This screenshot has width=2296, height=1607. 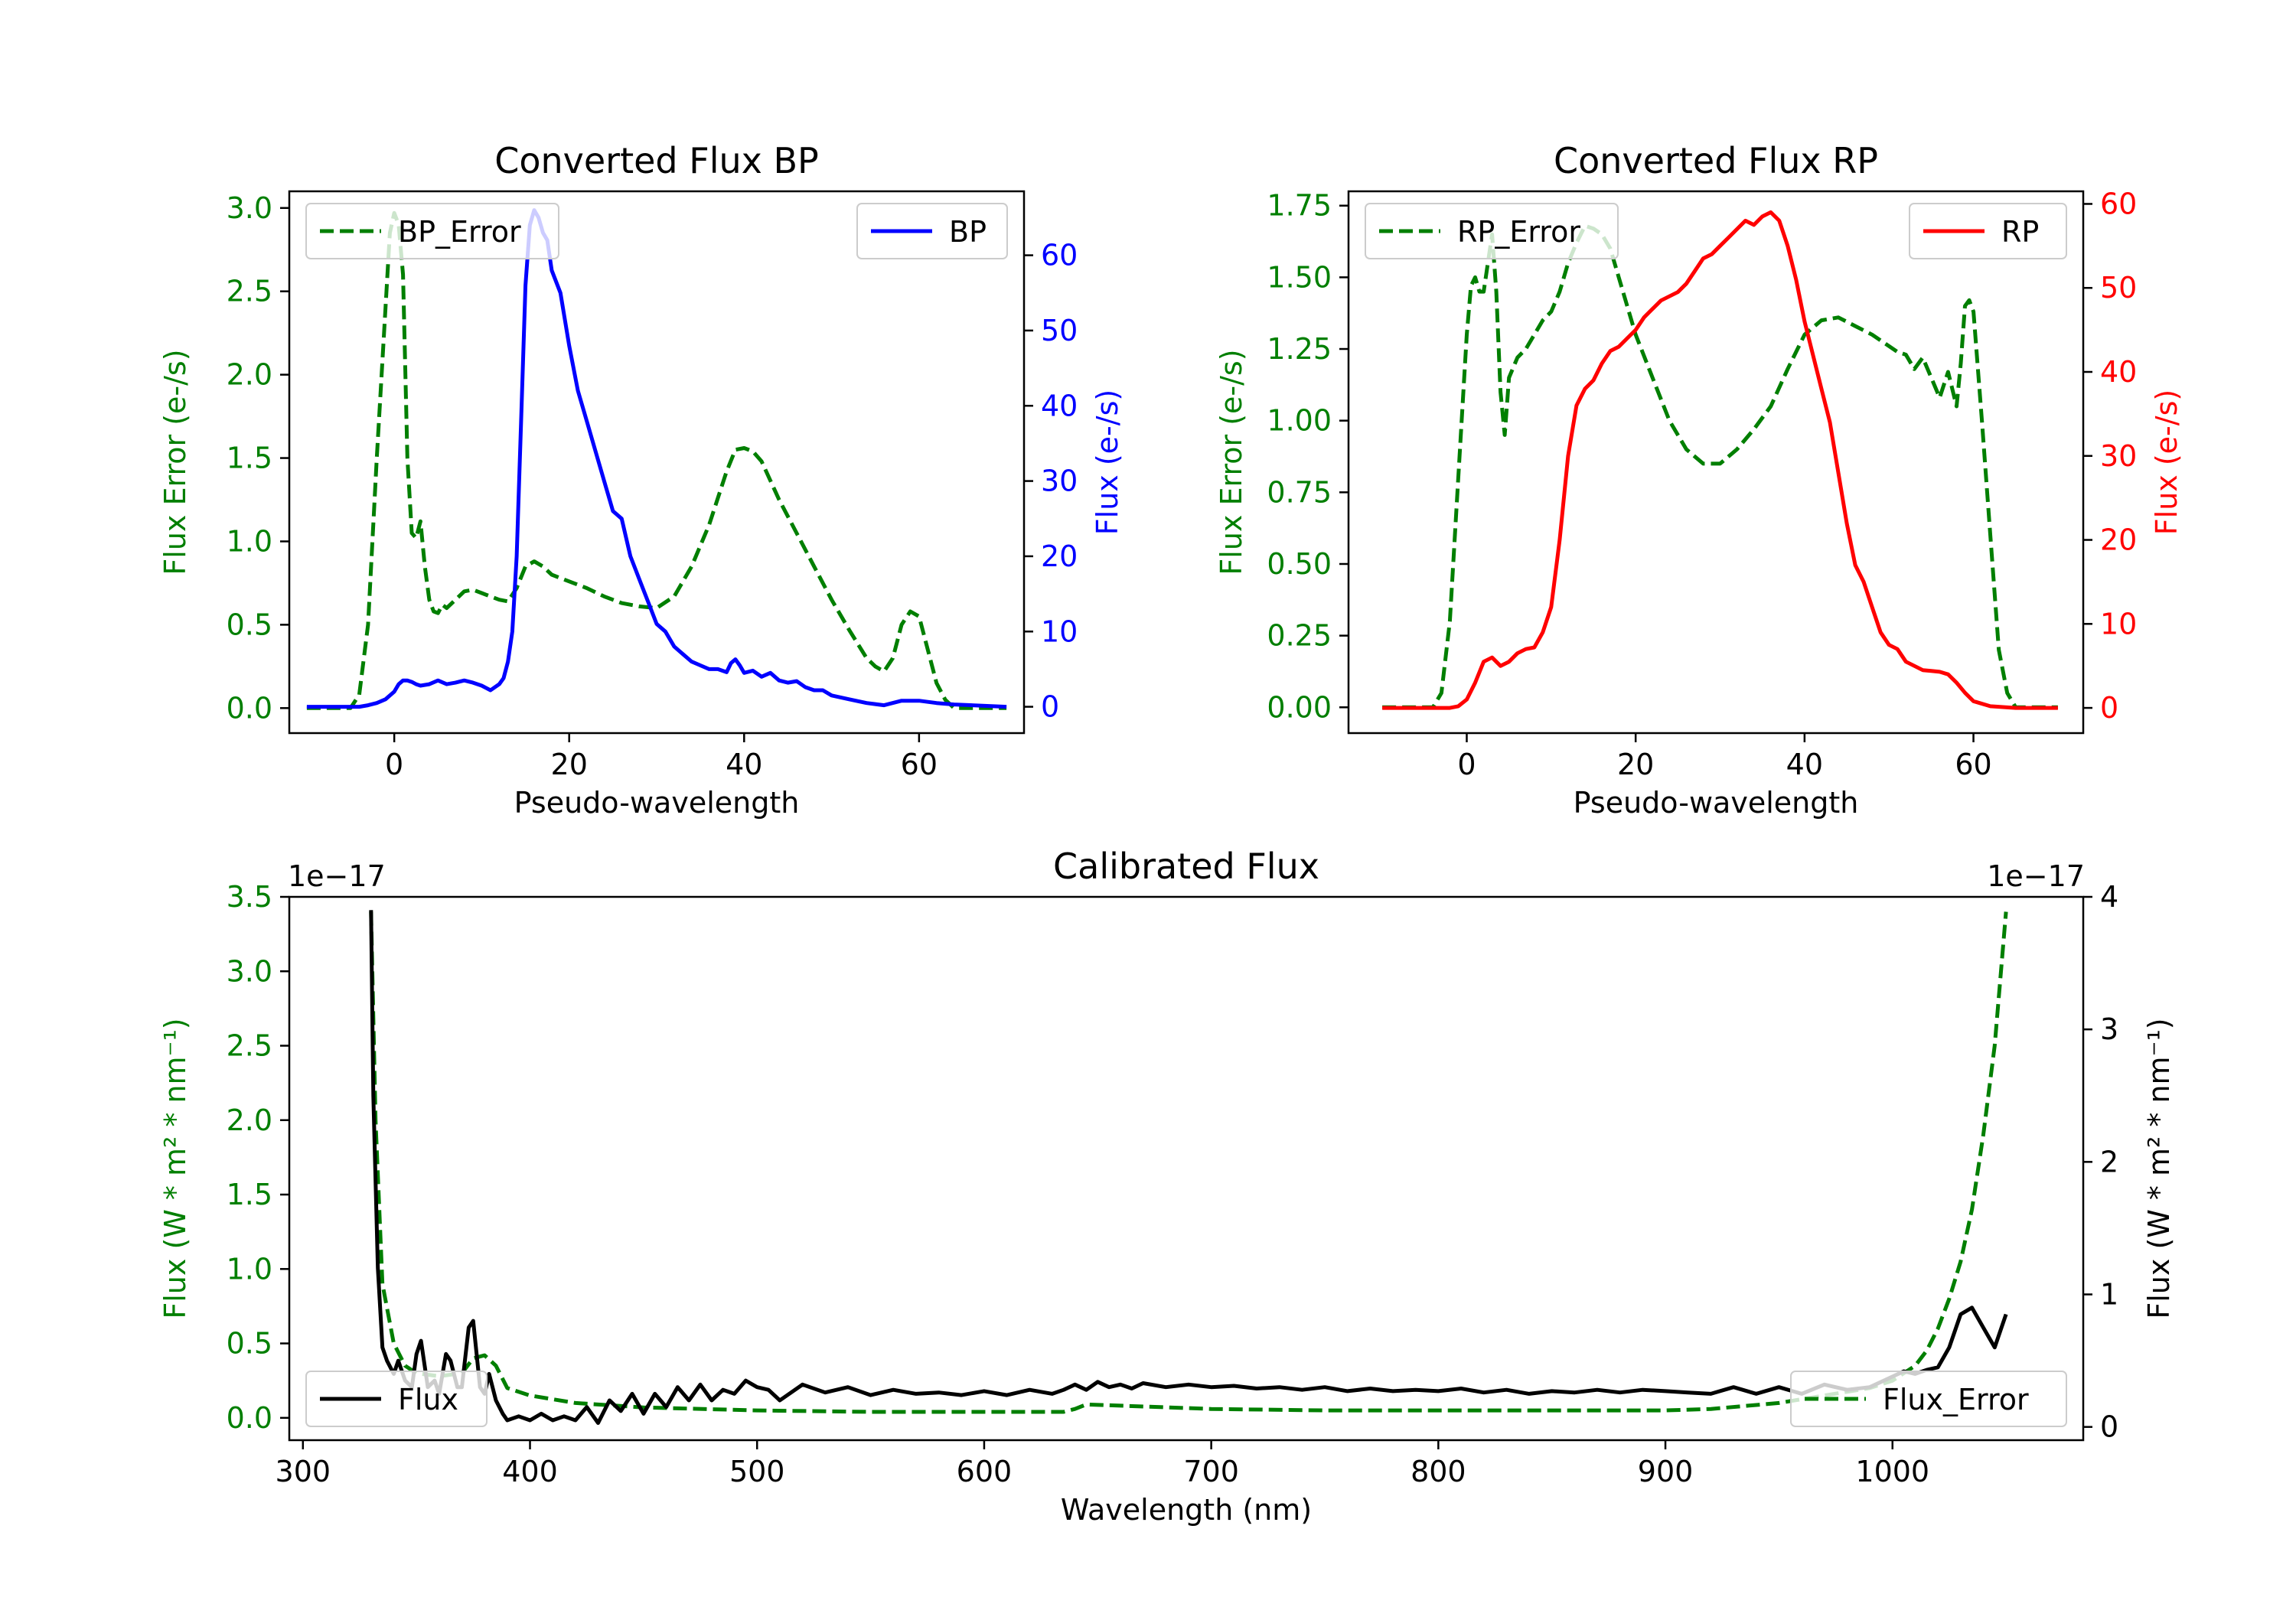 What do you see at coordinates (249, 1120) in the screenshot?
I see `cal-ytick-left-label: 2.0` at bounding box center [249, 1120].